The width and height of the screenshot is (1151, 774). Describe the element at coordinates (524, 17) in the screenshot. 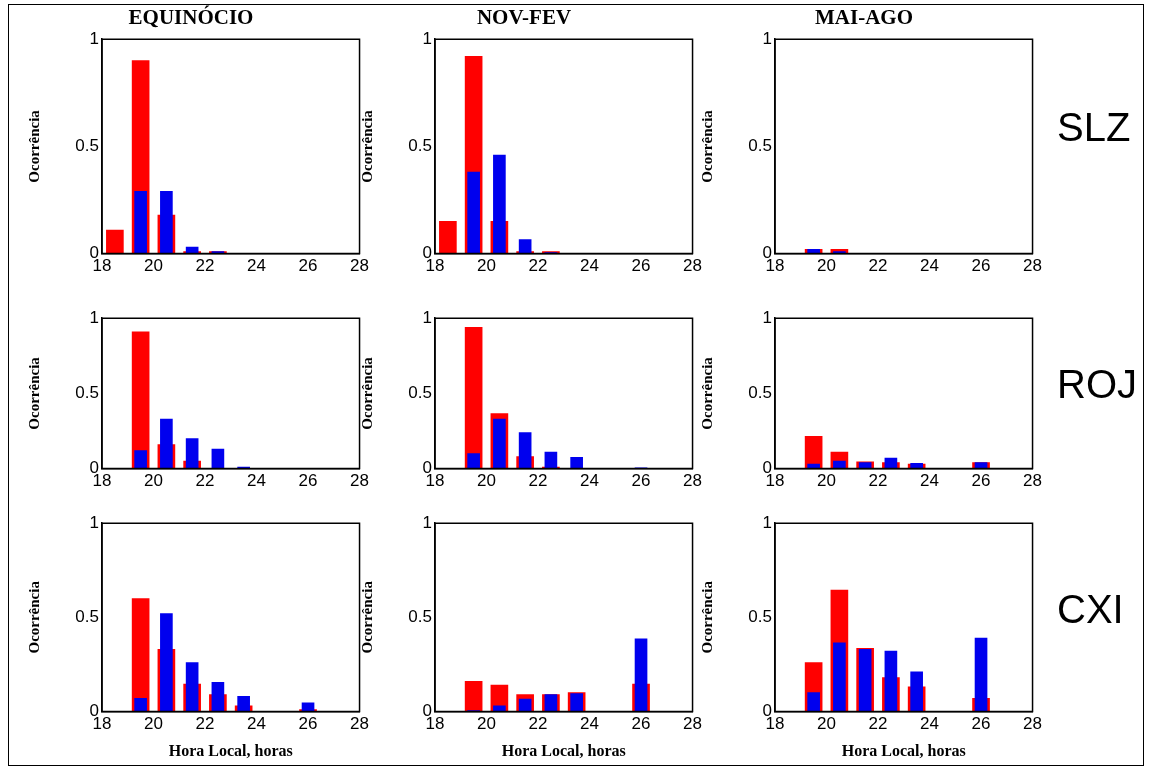

I see `chart-title: NOV-FEV` at that location.